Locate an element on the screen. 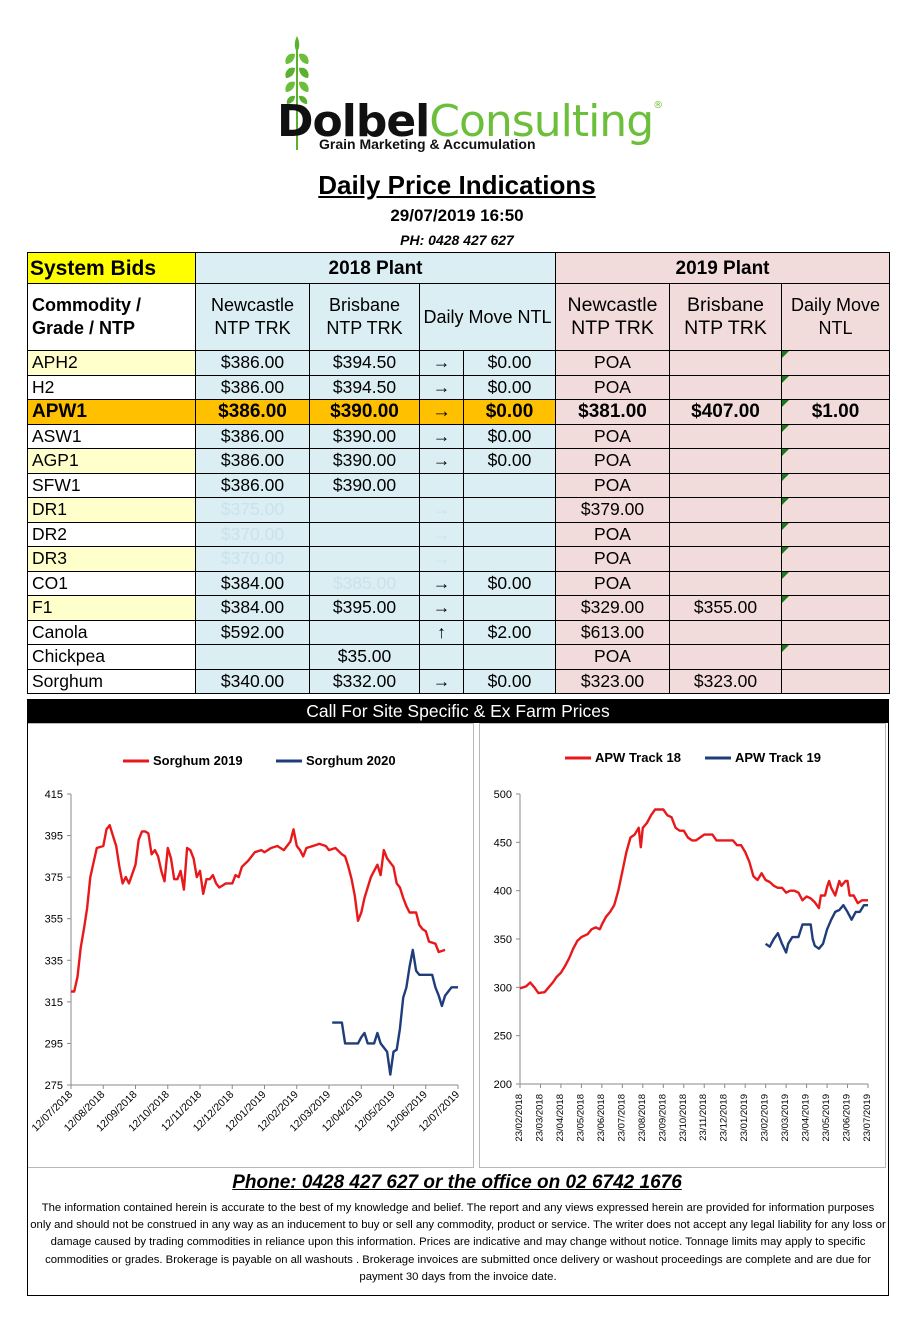 The width and height of the screenshot is (914, 1322). x-tick-label: 23/05/2018 is located at coordinates (580, 1118).